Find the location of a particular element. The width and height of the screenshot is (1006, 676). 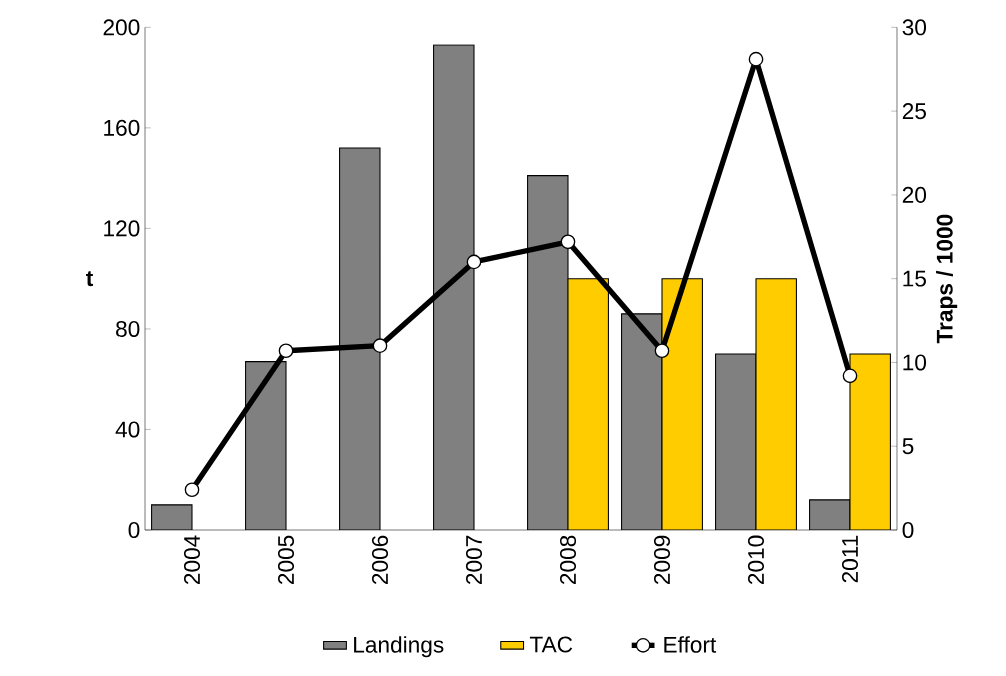

y-tick-label: 0 is located at coordinates (134, 530).